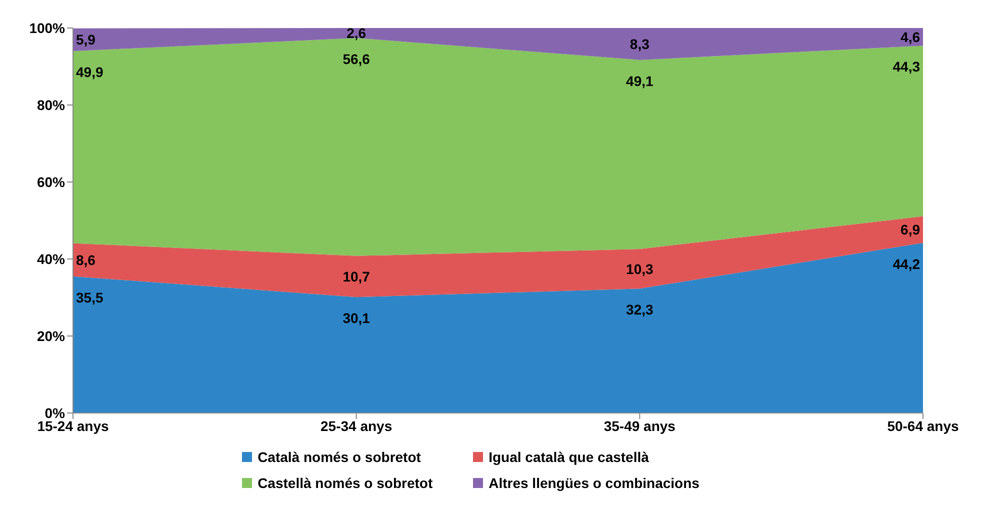 The image size is (982, 517). I want to click on data-label: 8,3, so click(640, 44).